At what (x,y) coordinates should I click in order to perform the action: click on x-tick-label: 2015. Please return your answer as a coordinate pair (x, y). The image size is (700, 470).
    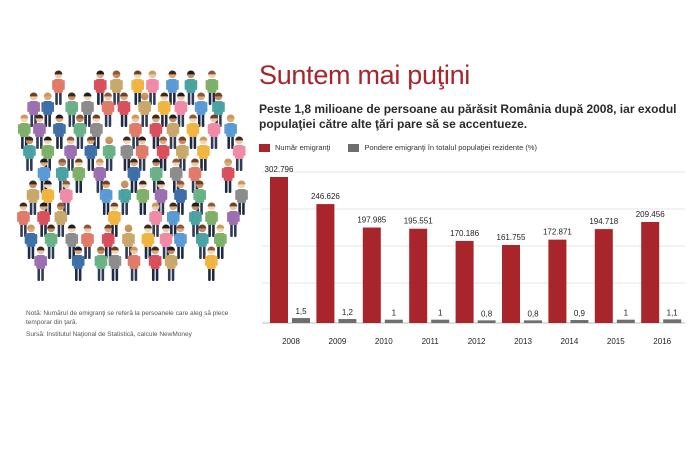
    Looking at the image, I should click on (616, 341).